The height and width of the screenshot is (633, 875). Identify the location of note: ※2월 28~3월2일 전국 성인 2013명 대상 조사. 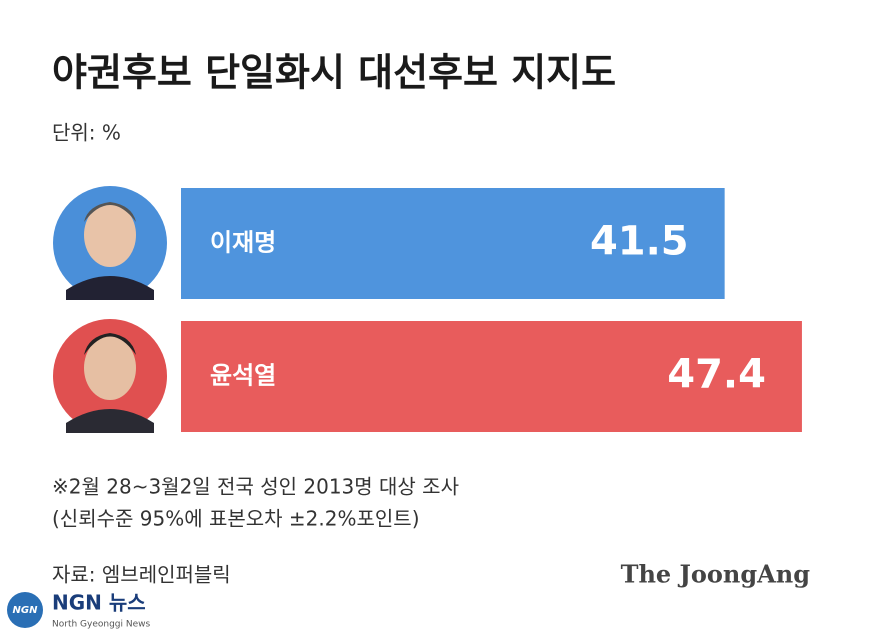
(255, 487).